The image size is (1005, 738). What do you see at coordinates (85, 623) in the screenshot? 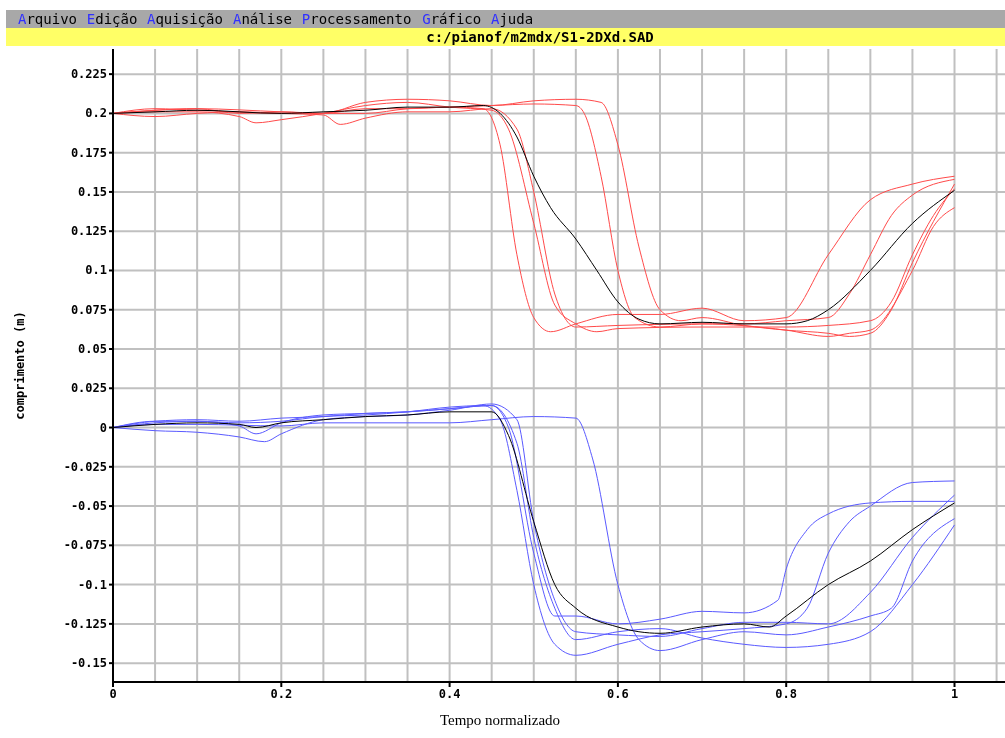
I see `y-tick-label: -0.125` at bounding box center [85, 623].